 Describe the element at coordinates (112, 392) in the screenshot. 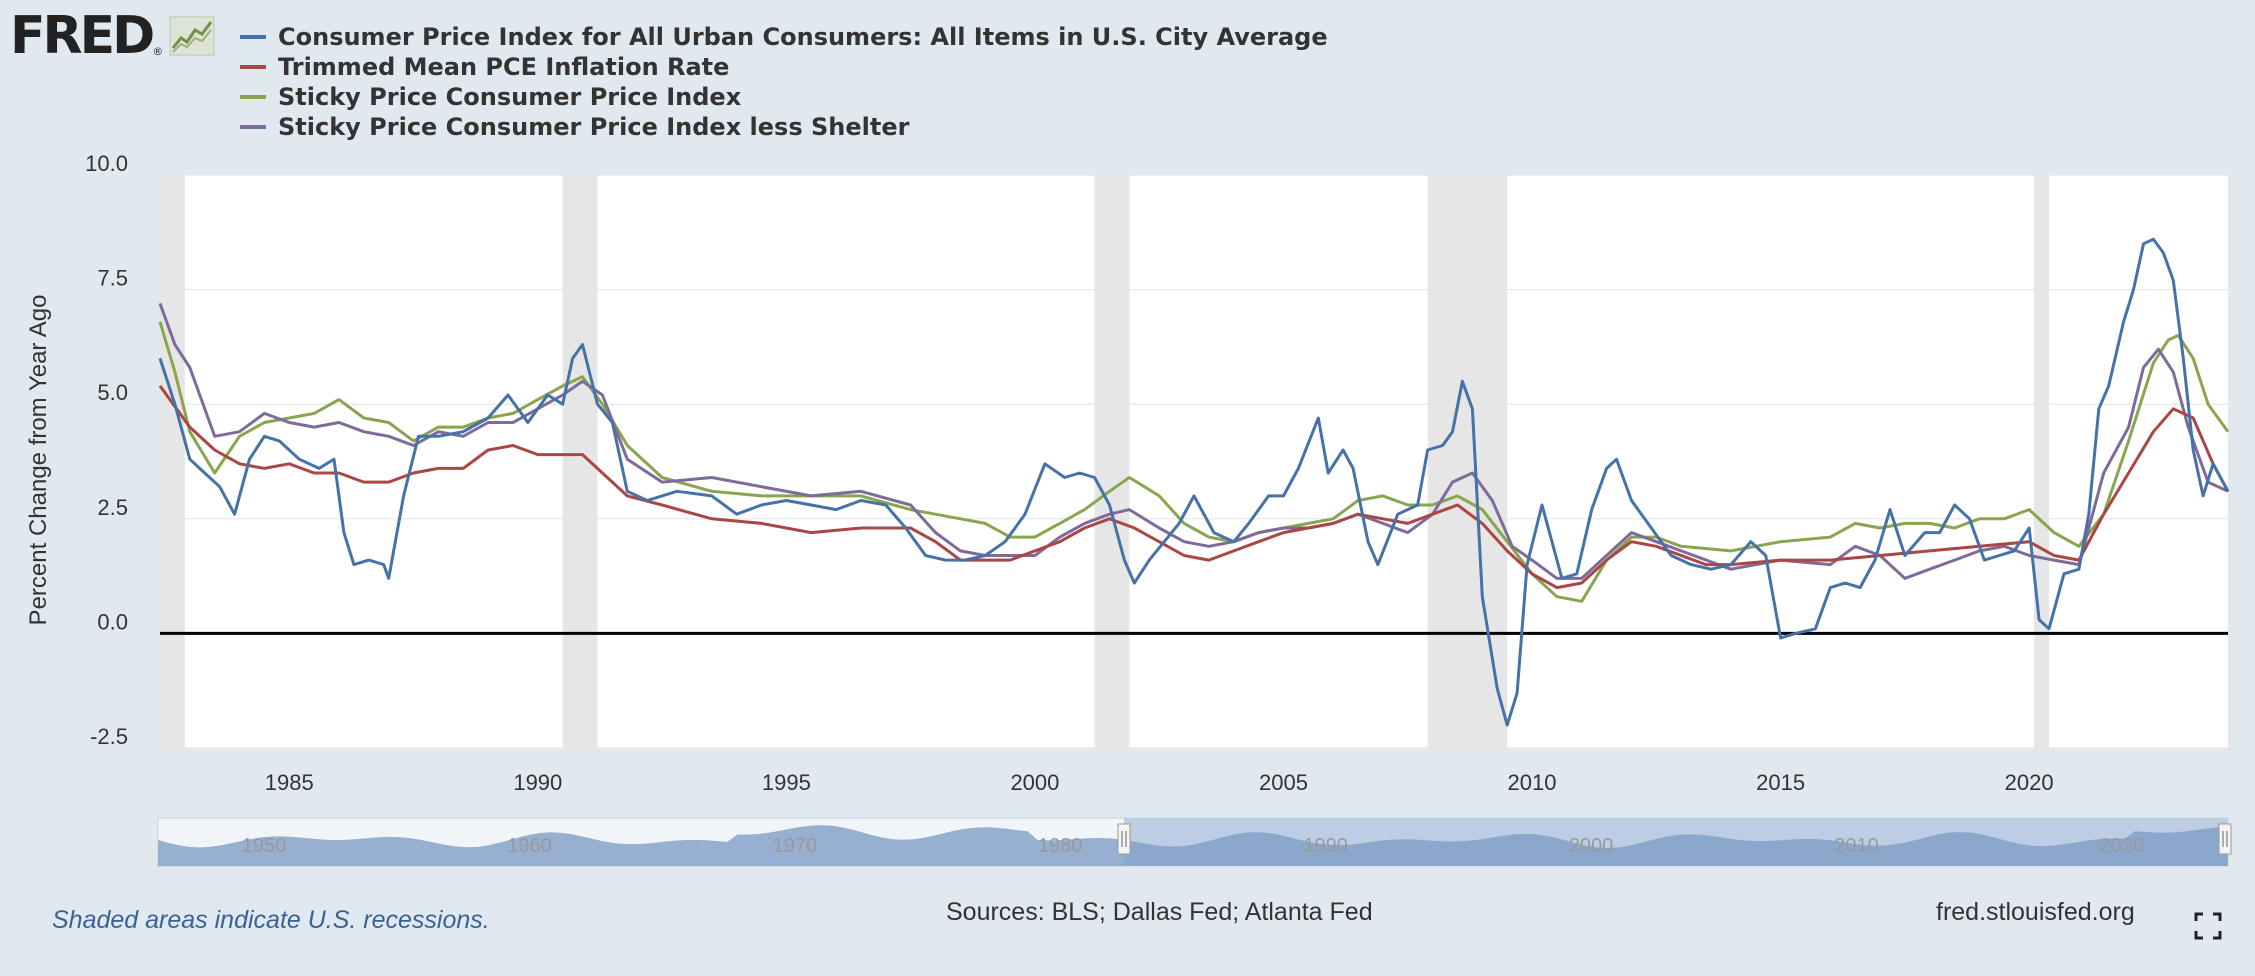

I see `y-tick-label: 5.0` at that location.